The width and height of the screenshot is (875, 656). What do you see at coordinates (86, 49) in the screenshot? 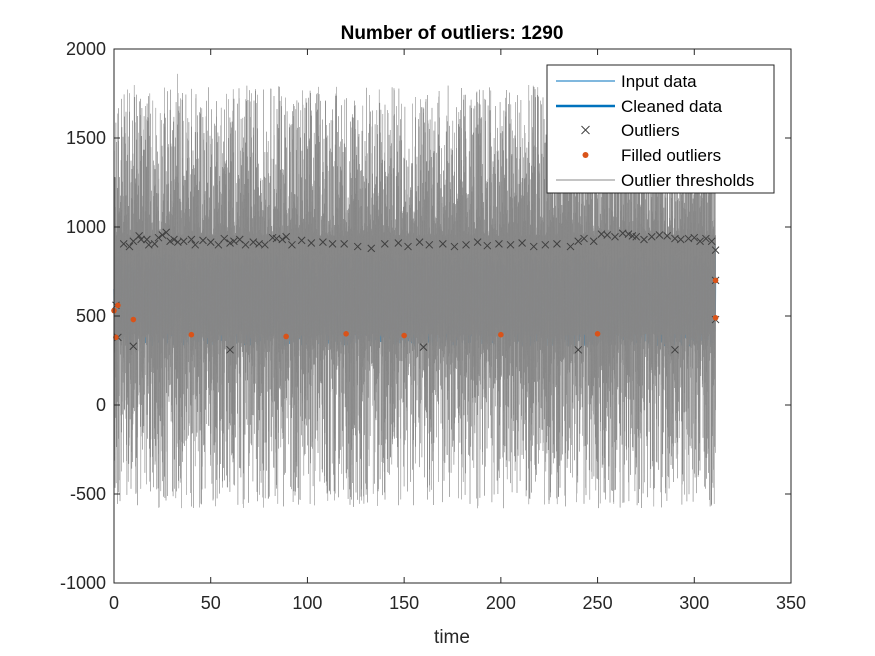
I see `y-tick-label: 2000` at bounding box center [86, 49].